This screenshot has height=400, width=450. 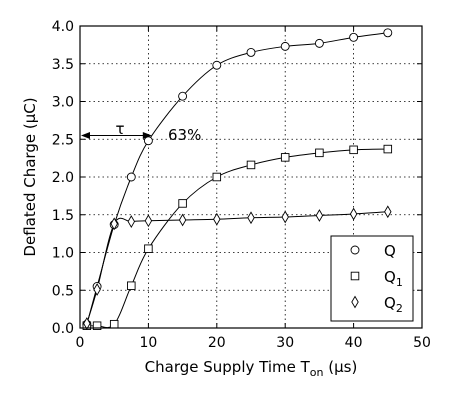 I want to click on x-tick-label: 30, so click(x=285, y=343).